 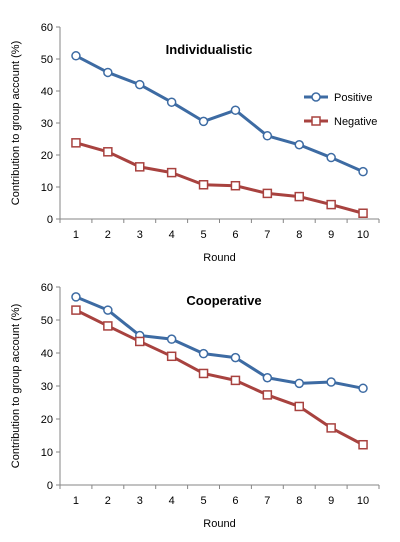 I want to click on legend-entry-negative: Negative, so click(x=340, y=122).